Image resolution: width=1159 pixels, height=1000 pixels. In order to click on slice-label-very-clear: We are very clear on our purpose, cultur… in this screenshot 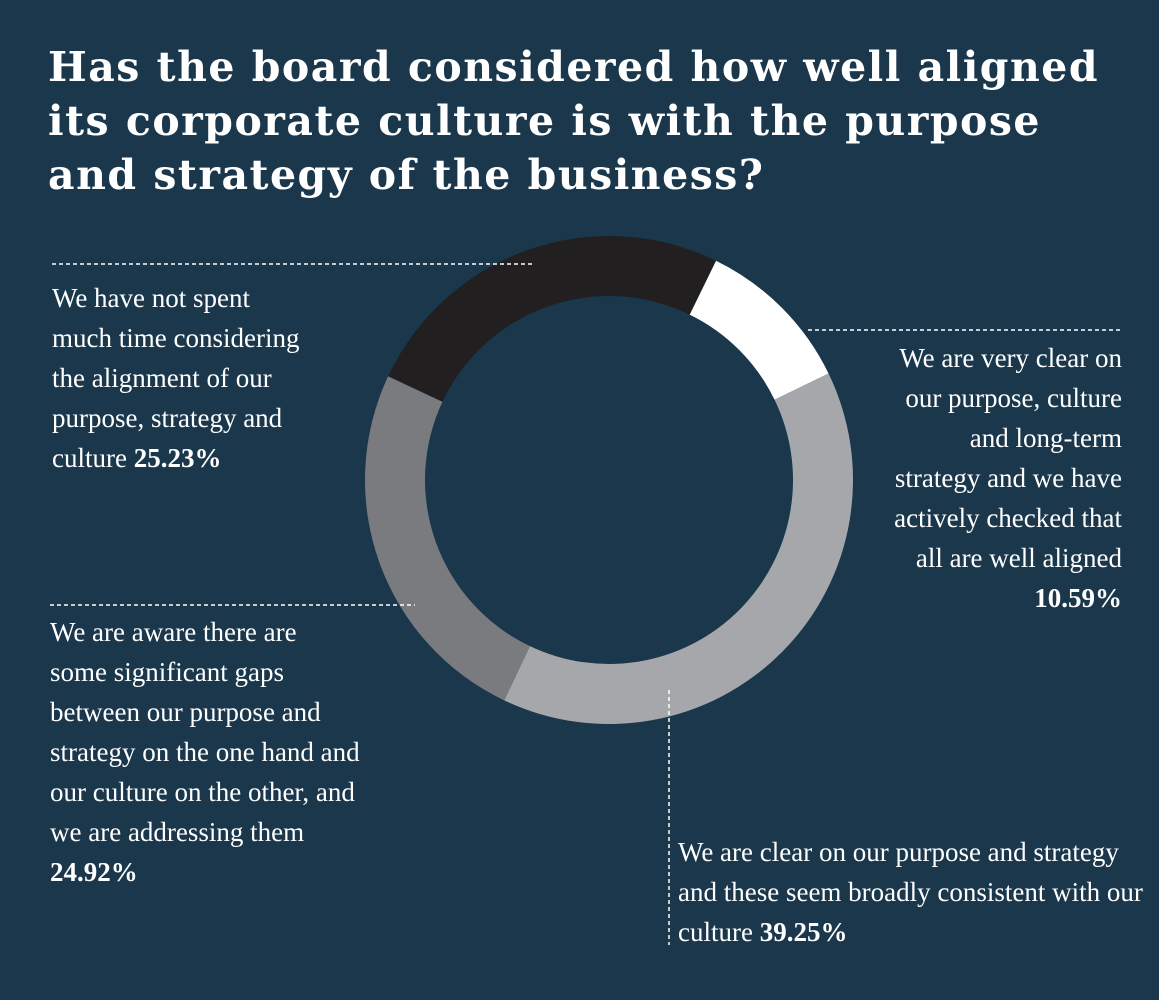, I will do `click(1001, 478)`.